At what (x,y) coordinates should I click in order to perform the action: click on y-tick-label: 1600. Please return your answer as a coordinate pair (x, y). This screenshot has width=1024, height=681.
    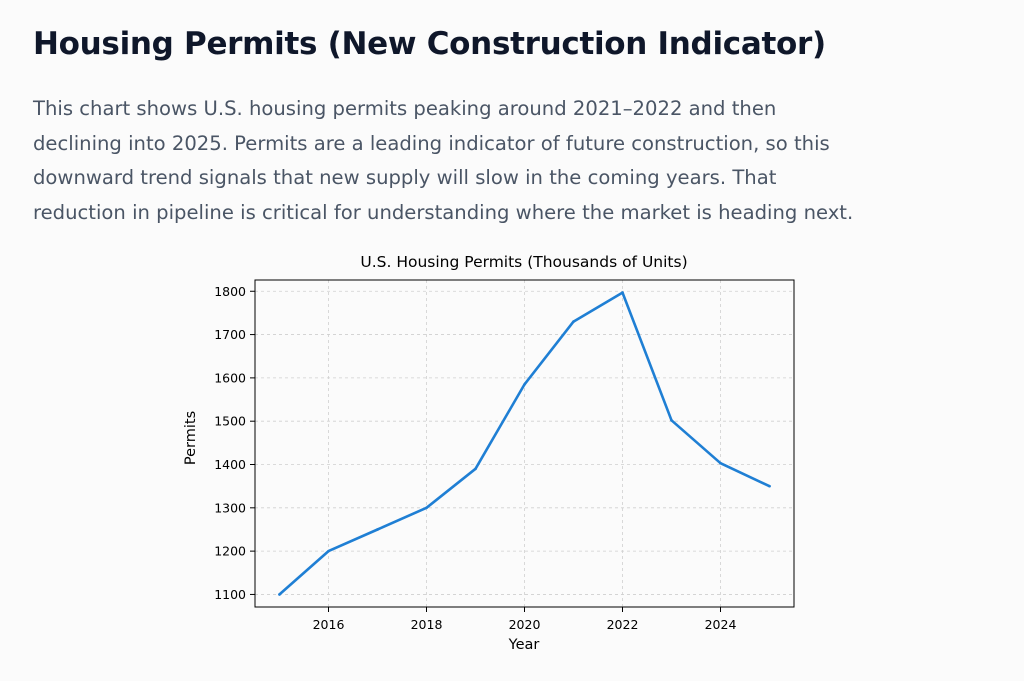
    Looking at the image, I should click on (230, 377).